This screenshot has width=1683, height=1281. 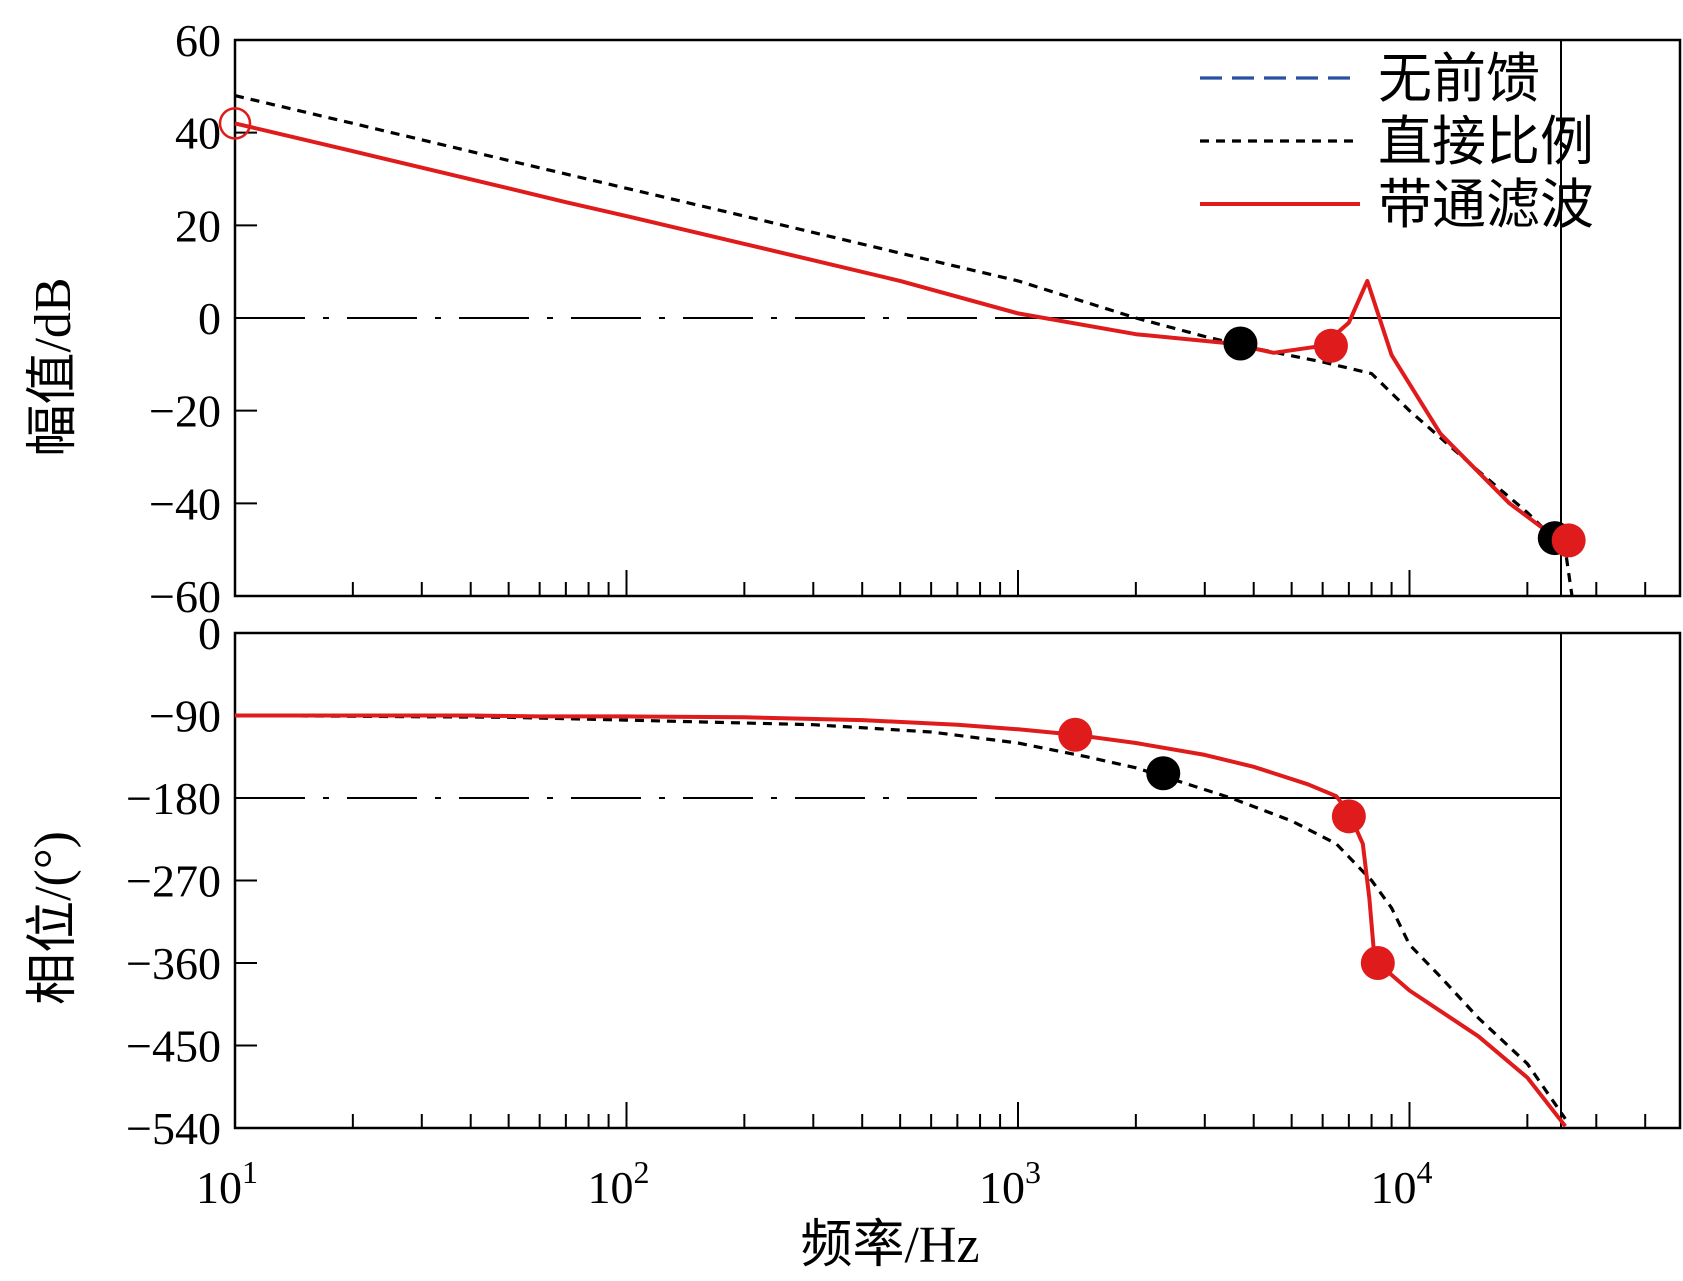 I want to click on y-tick-label: −450, so click(x=173, y=1046).